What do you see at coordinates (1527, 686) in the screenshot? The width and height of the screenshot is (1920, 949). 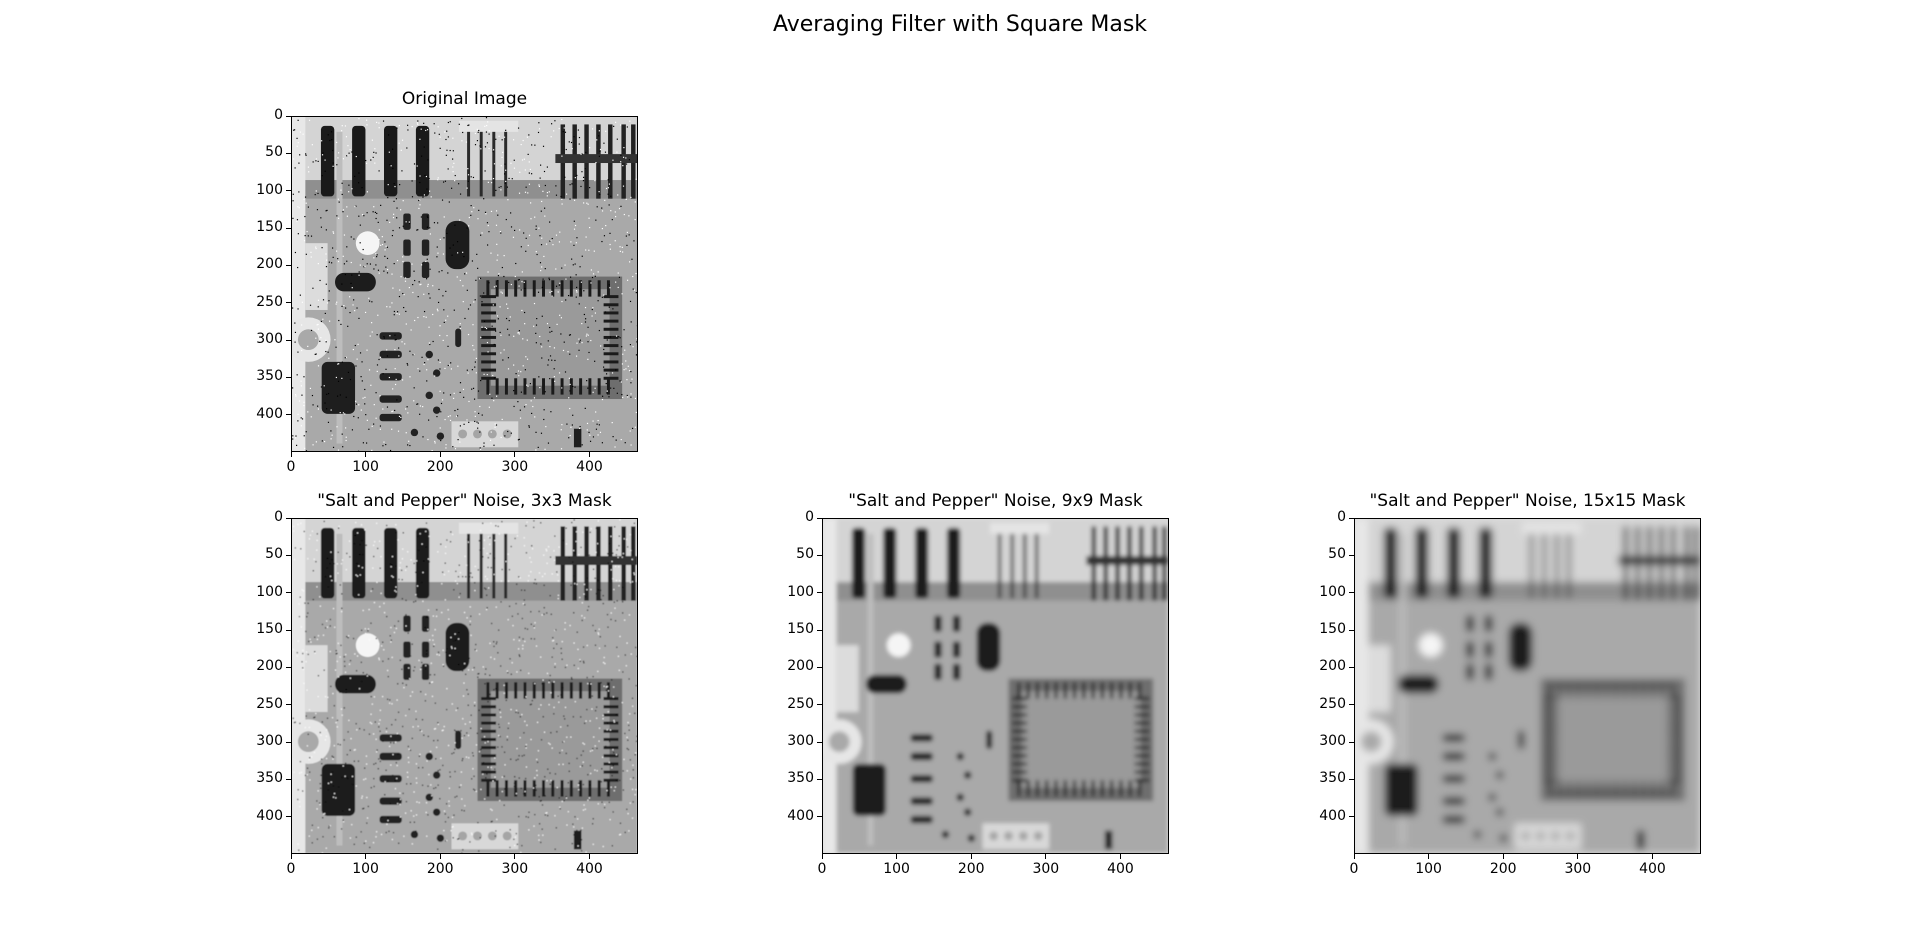 I see `image-axes-mask15` at bounding box center [1527, 686].